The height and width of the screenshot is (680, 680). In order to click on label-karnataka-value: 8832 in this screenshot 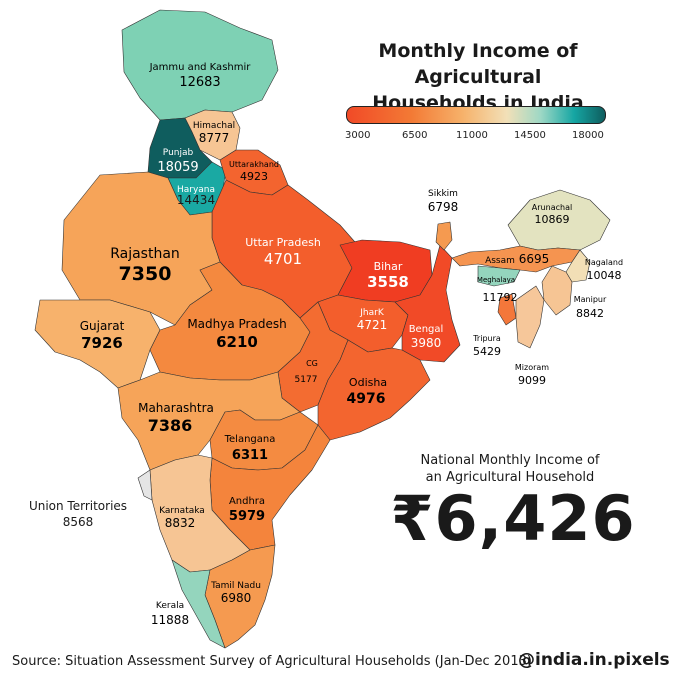, I will do `click(180, 523)`.